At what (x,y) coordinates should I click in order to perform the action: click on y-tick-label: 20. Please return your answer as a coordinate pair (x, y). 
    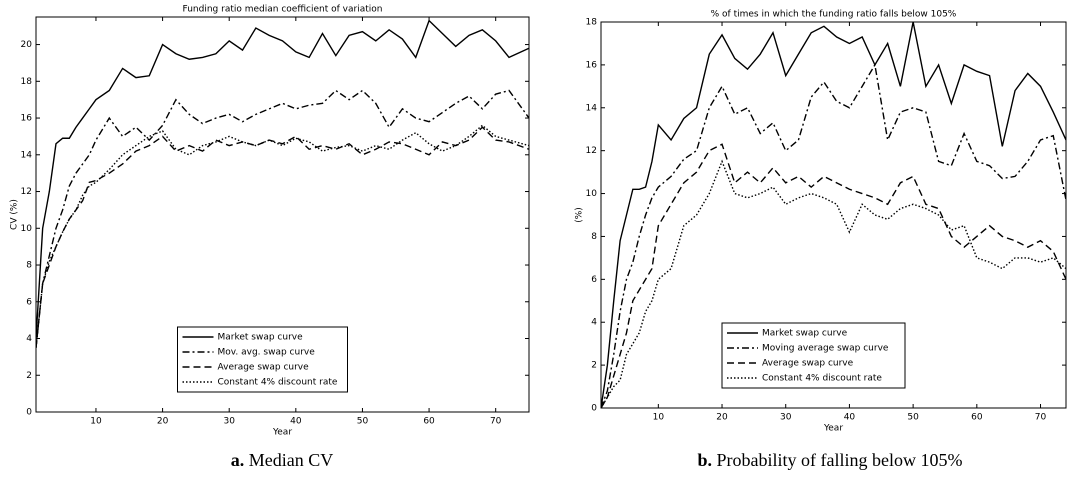
    Looking at the image, I should click on (27, 45).